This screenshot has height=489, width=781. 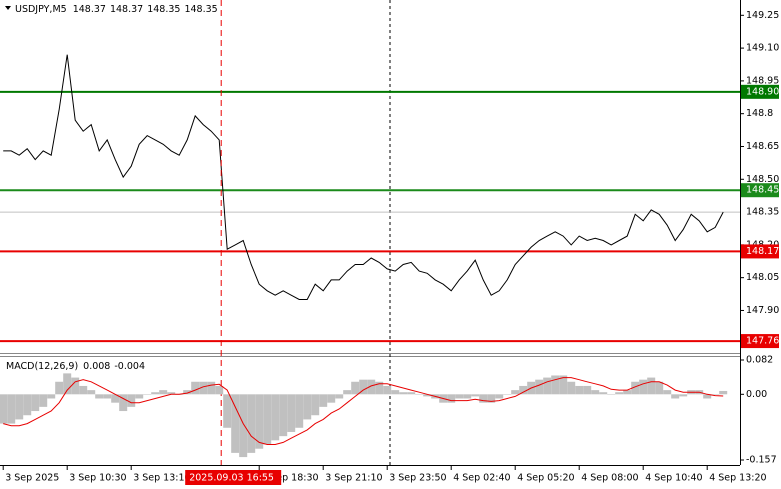 I want to click on x-tick-label: 4 Sep 08:00, so click(x=609, y=478).